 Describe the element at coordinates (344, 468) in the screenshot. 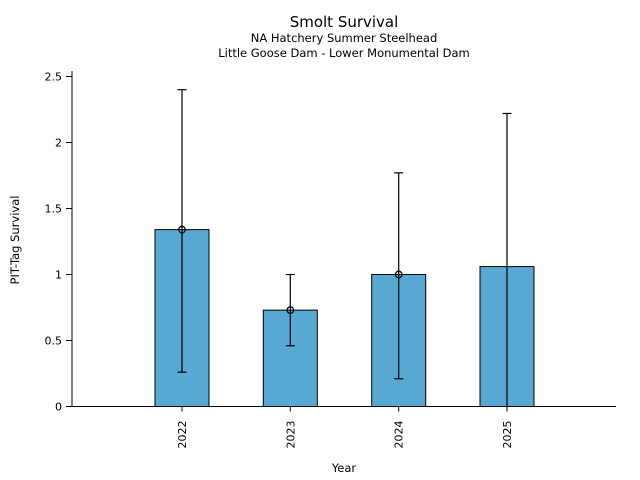

I see `x-axis-label: Year` at that location.